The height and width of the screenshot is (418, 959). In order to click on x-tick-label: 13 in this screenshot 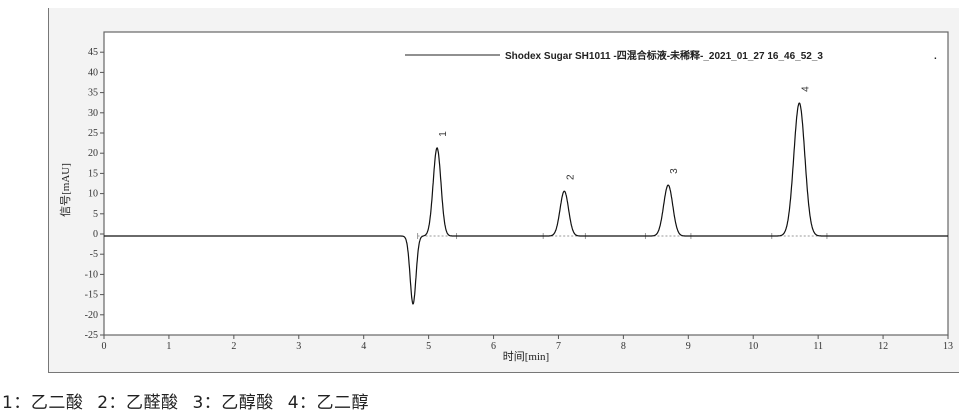, I will do `click(948, 346)`.